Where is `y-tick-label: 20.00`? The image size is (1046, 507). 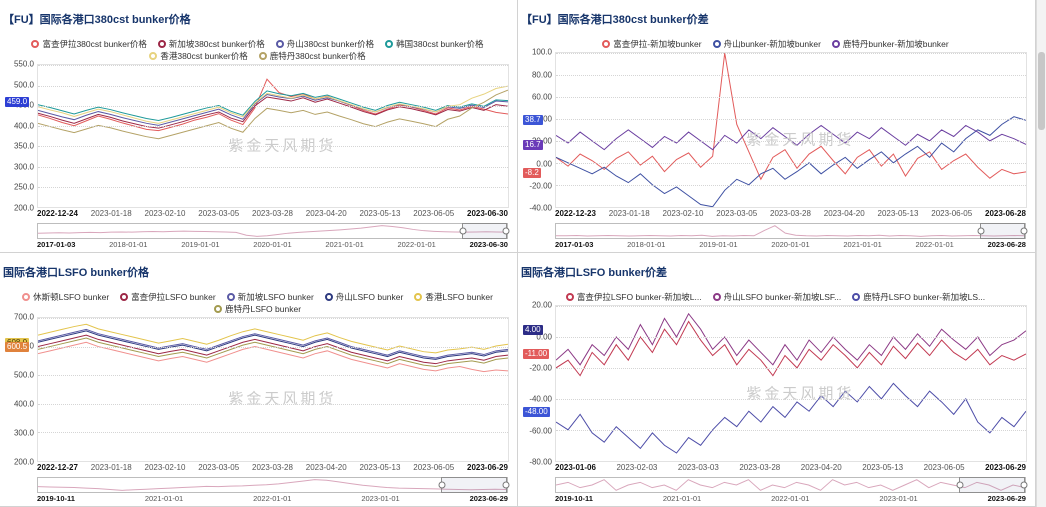 y-tick-label: 20.00 is located at coordinates (541, 305).